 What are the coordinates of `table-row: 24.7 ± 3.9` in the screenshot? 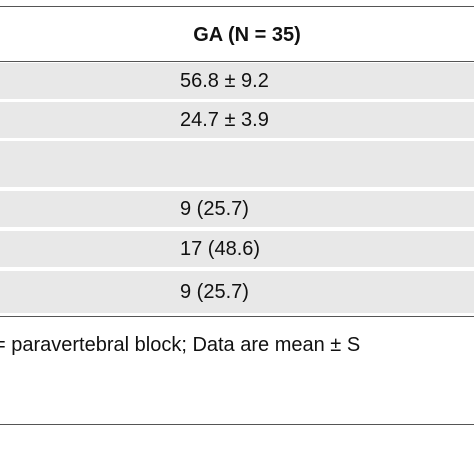 It's located at (237, 120).